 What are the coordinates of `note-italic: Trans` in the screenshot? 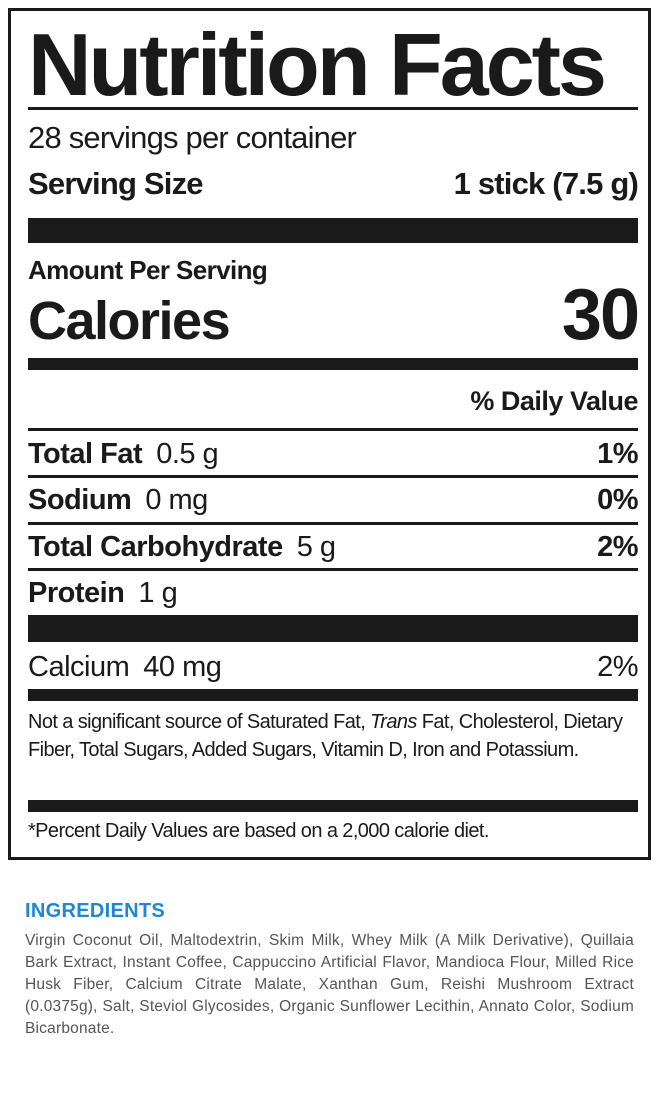 It's located at (393, 722).